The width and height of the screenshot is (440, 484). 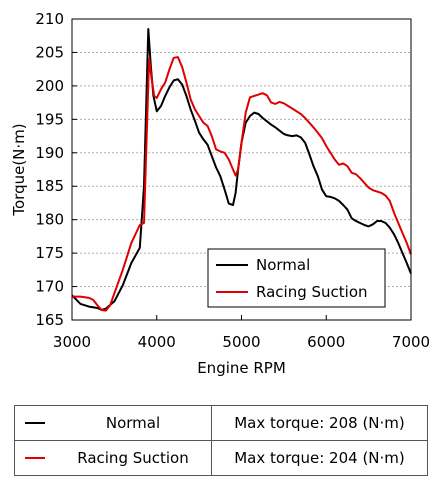 I want to click on x-tick-label: 7000, so click(x=411, y=342).